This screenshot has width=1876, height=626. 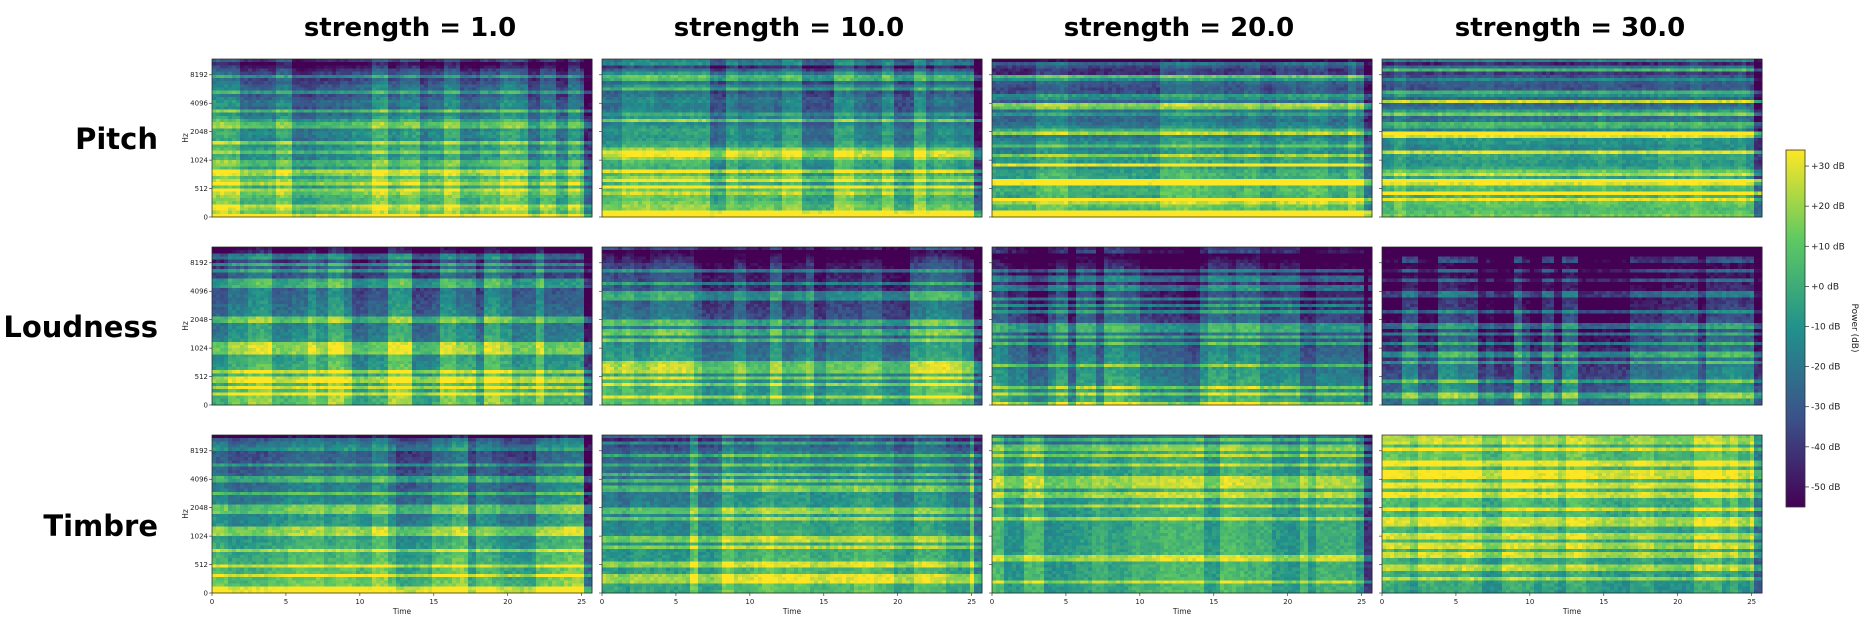 I want to click on colorbar-tick-label: +30 dB, so click(x=1828, y=167).